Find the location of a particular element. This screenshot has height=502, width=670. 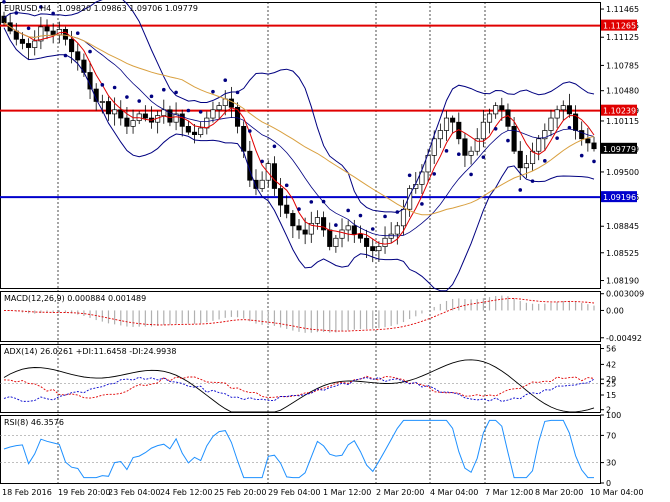

macd-tick-label: 0.00 is located at coordinates (615, 310).